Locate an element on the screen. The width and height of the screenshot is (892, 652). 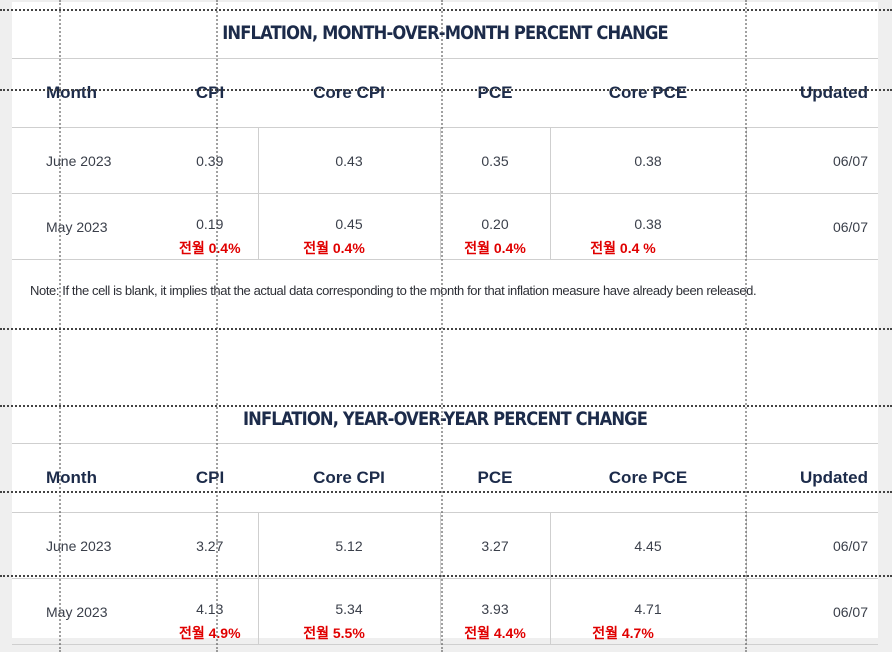
yoy-header-core-cpi: Core CPI is located at coordinates (349, 478).